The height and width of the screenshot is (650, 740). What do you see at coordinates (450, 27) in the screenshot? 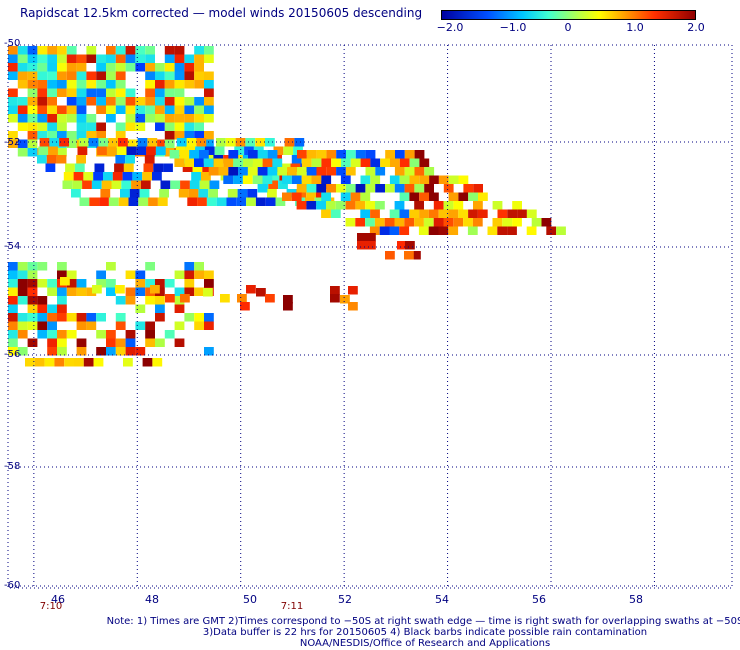
I see `colorbar-tick: −2.0` at bounding box center [450, 27].